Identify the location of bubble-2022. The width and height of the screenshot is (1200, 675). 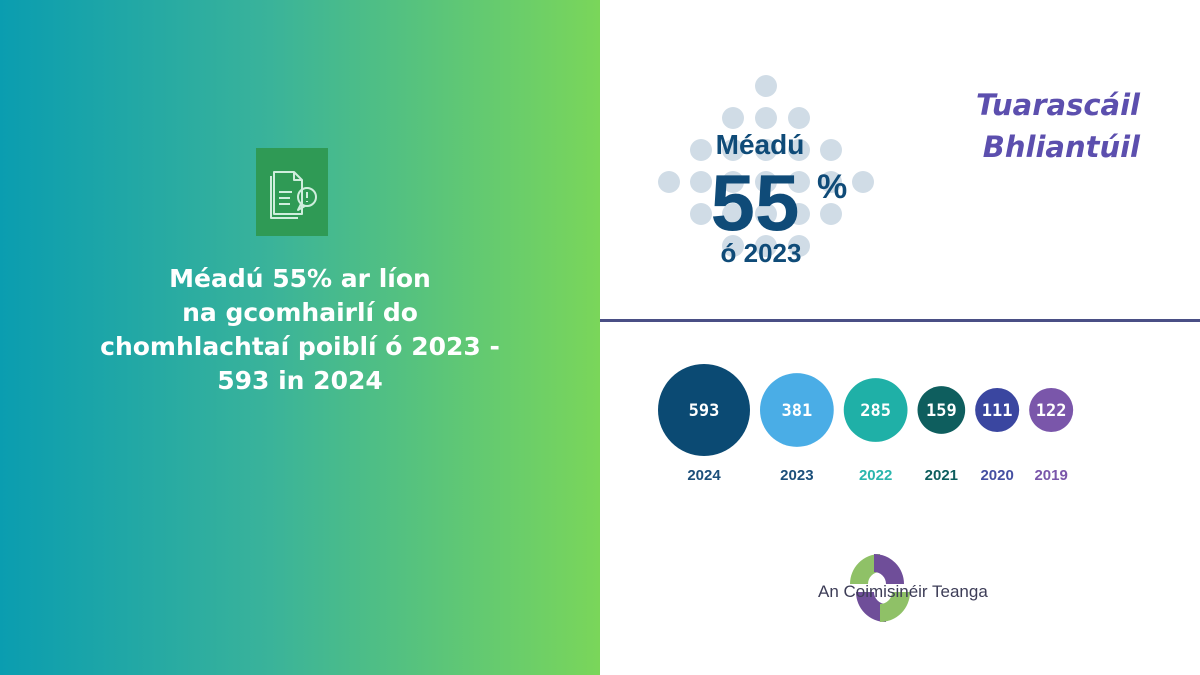
(875, 410).